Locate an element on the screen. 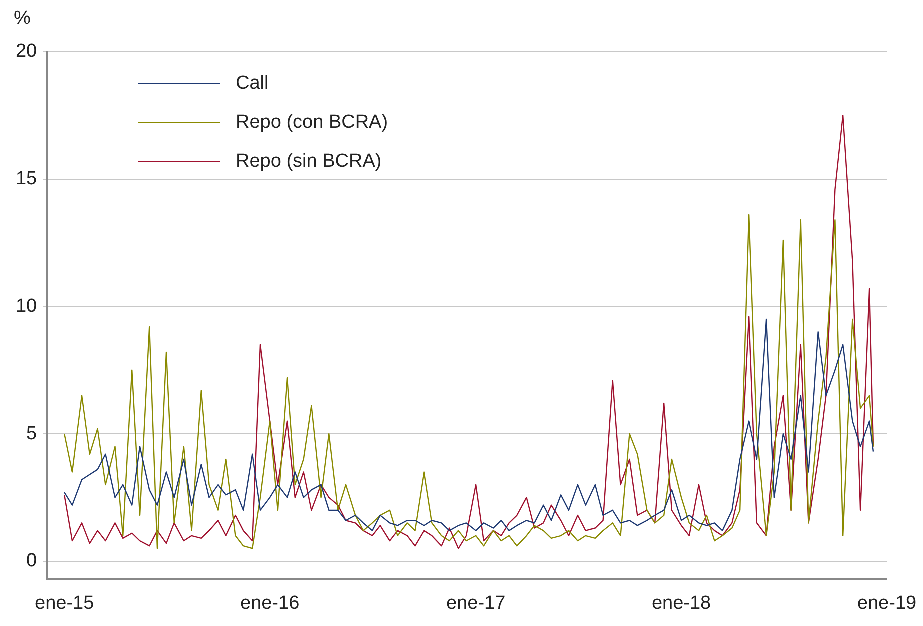  legend-label: Call is located at coordinates (252, 83).